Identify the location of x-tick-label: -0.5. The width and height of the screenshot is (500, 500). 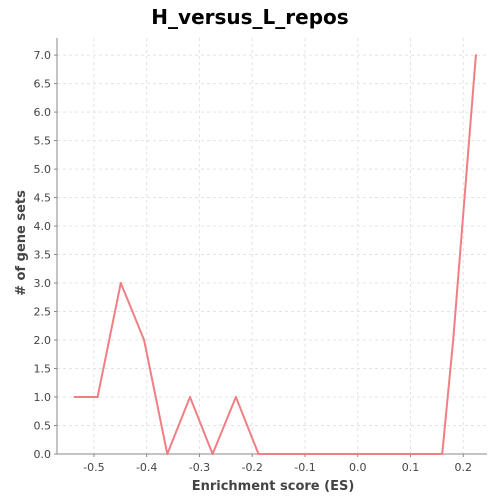
(93, 467).